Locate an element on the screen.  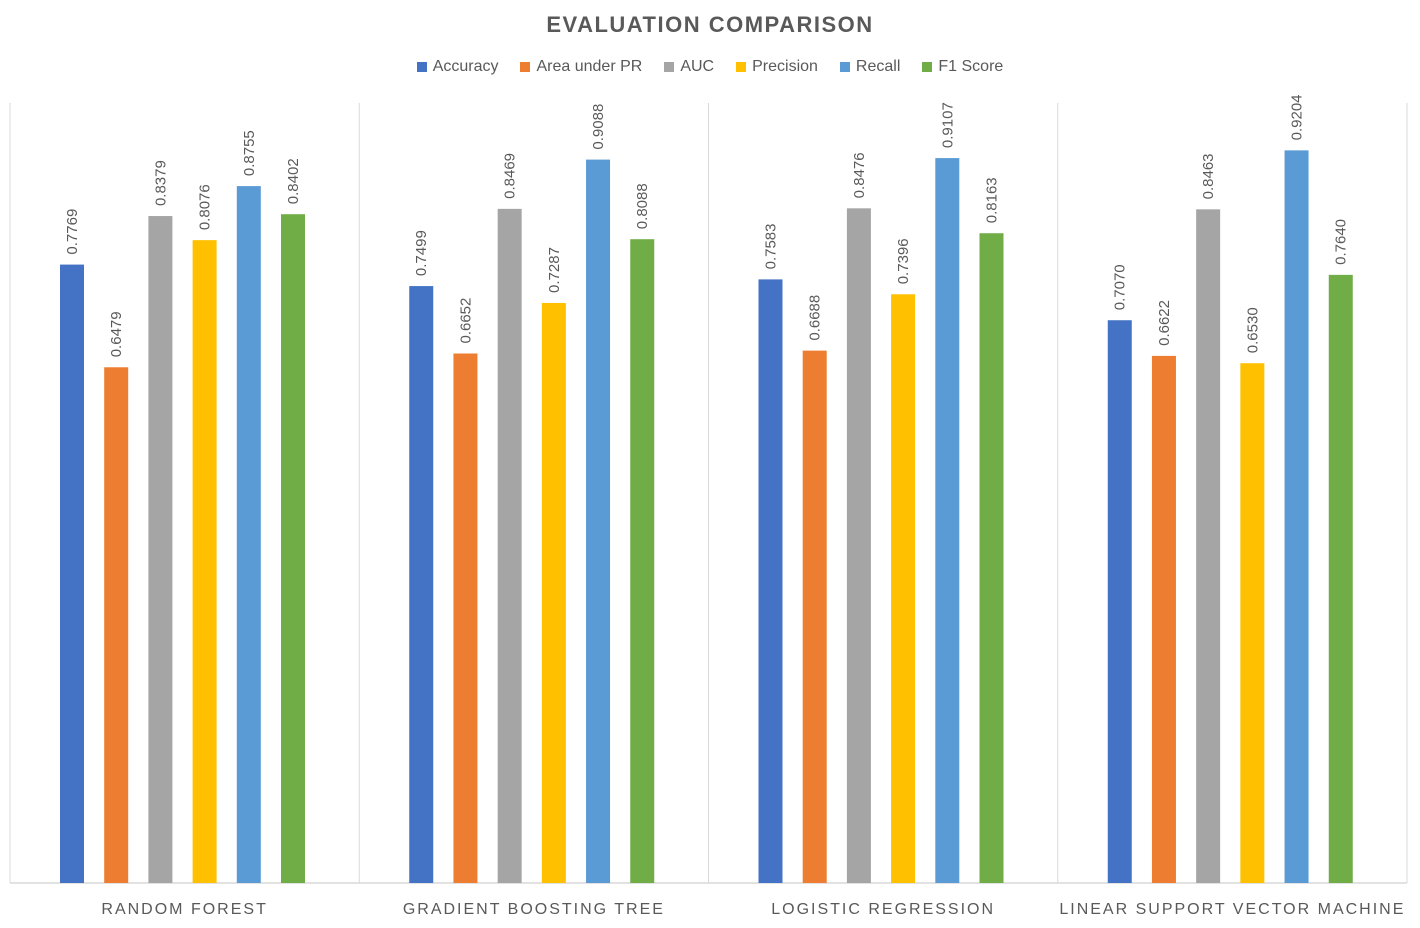
data-label-f1-score-gradient-boosting-tree: 0.8088 is located at coordinates (642, 206).